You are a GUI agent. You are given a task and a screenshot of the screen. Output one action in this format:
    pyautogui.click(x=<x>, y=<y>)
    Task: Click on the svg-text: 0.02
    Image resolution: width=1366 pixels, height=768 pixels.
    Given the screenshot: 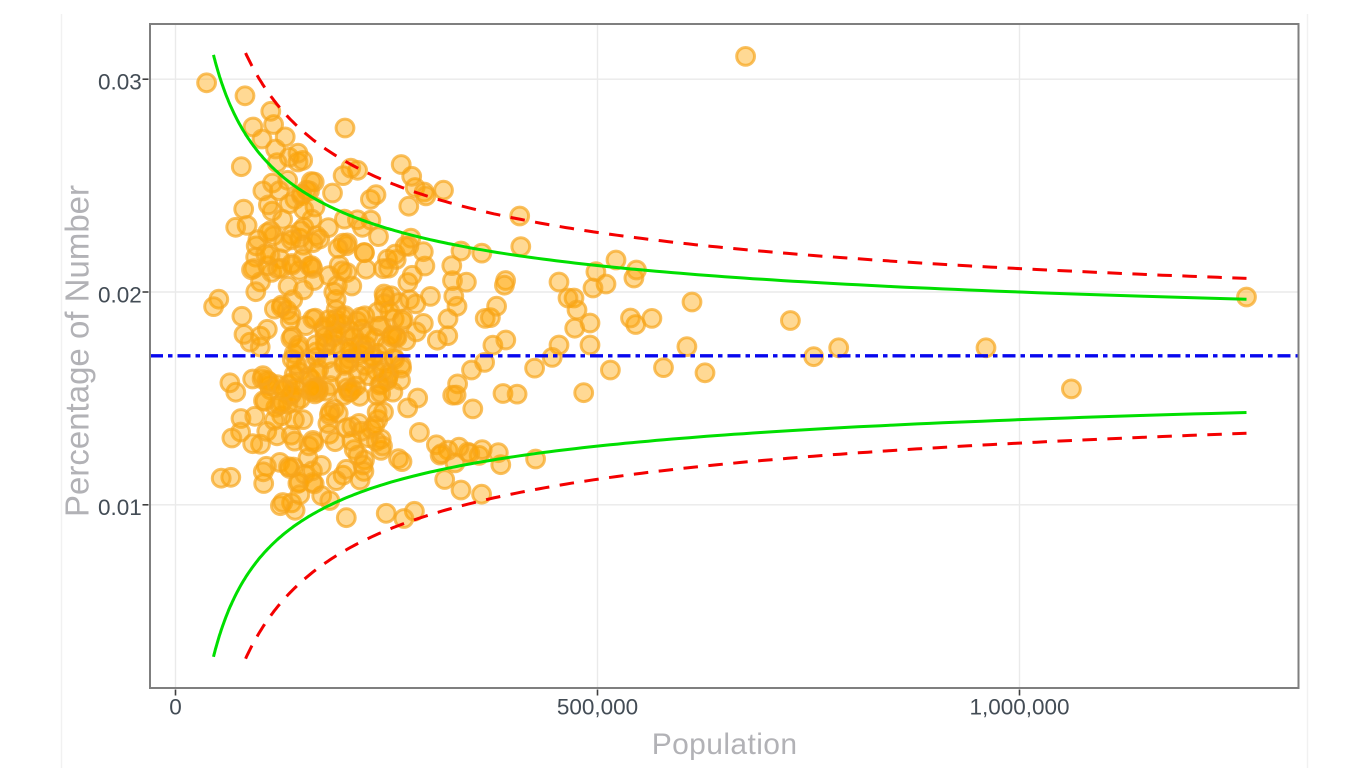 What is the action you would take?
    pyautogui.click(x=120, y=294)
    